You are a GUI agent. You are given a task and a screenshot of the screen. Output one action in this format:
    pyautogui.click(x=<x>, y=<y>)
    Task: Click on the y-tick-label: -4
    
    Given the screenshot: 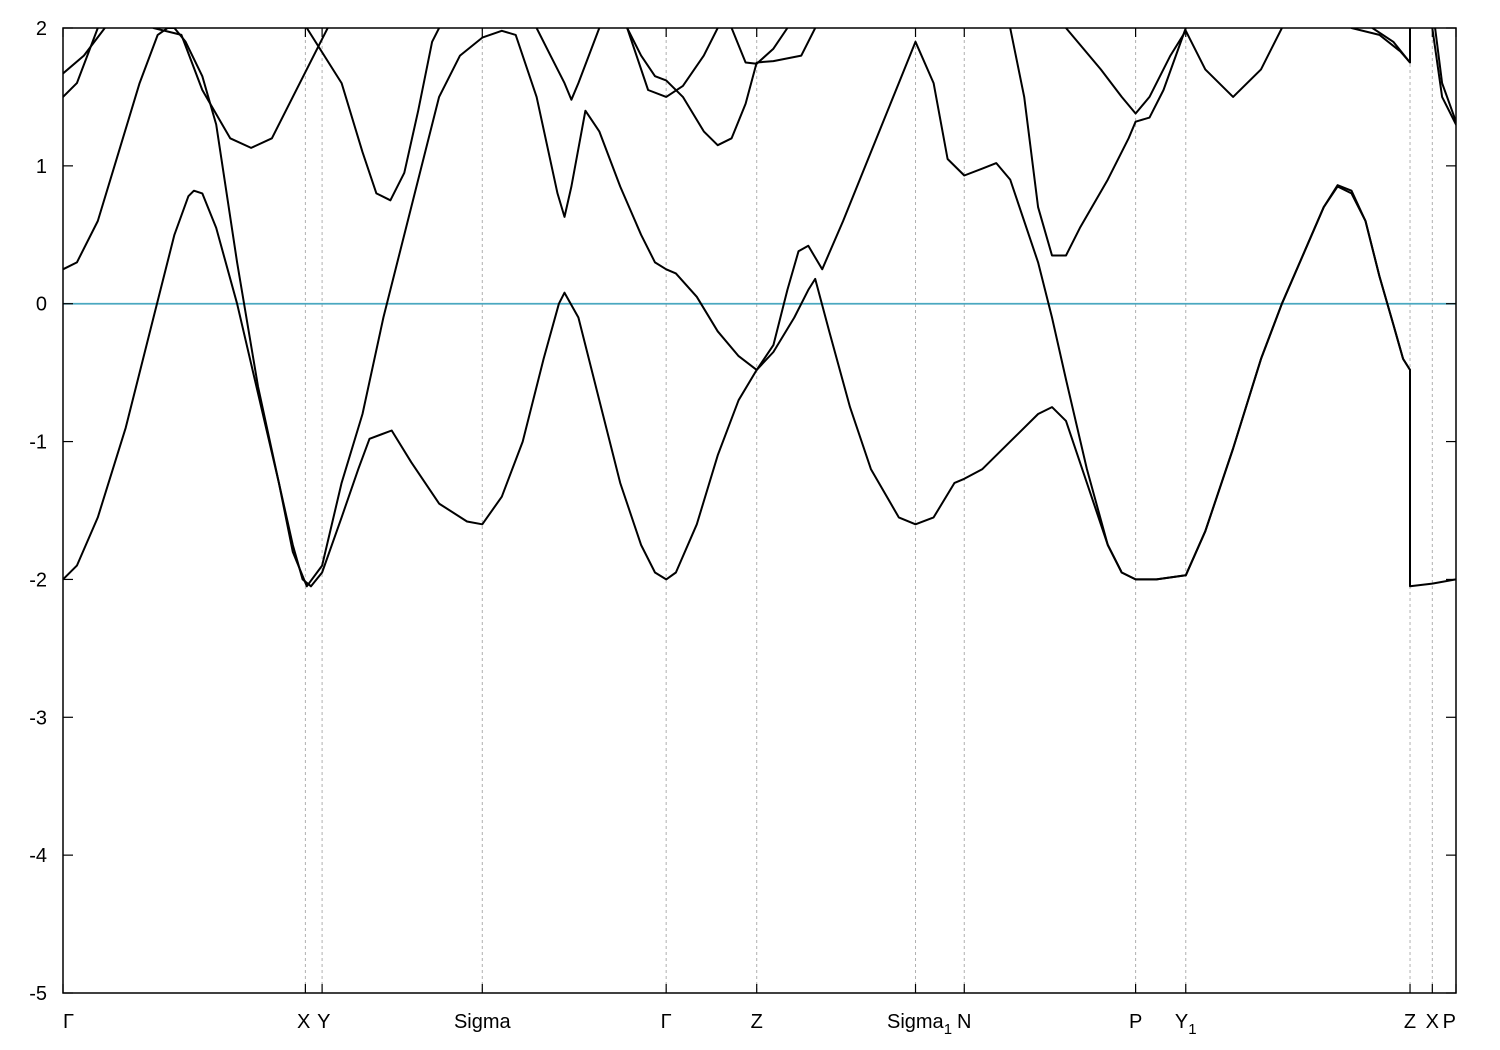 What is the action you would take?
    pyautogui.click(x=38, y=856)
    